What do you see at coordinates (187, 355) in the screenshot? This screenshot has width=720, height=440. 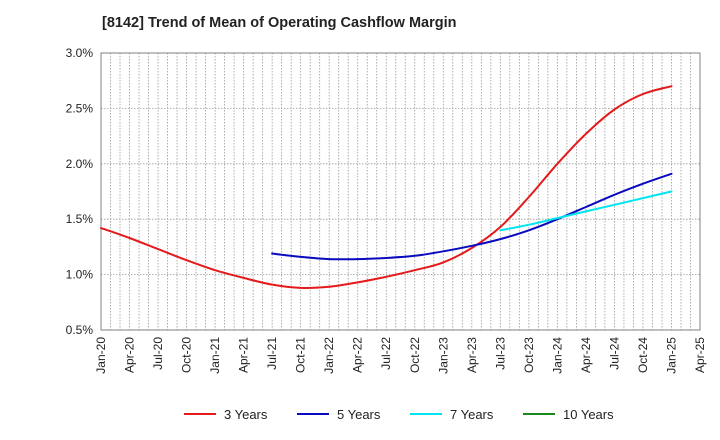 I see `x-tick-label: Oct-20` at bounding box center [187, 355].